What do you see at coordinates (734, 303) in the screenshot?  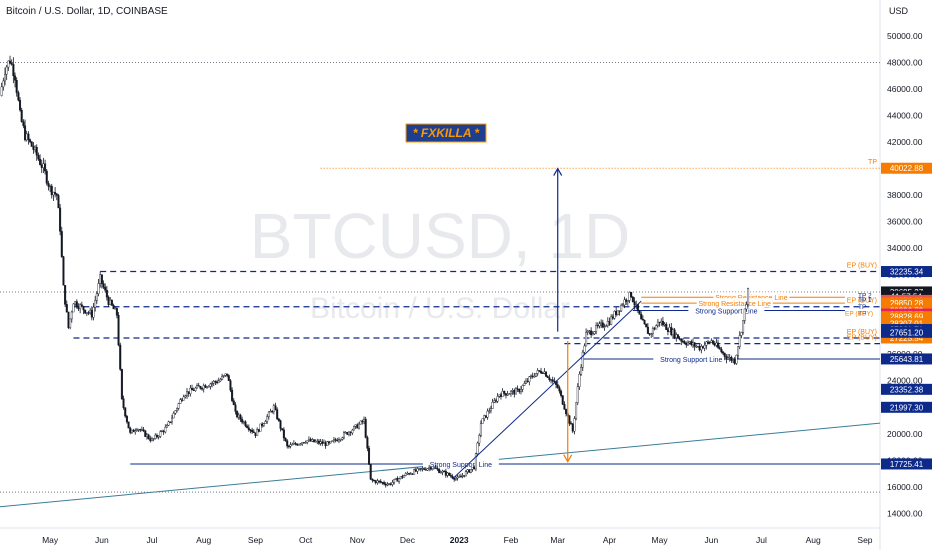 I see `sr-label-bg` at bounding box center [734, 303].